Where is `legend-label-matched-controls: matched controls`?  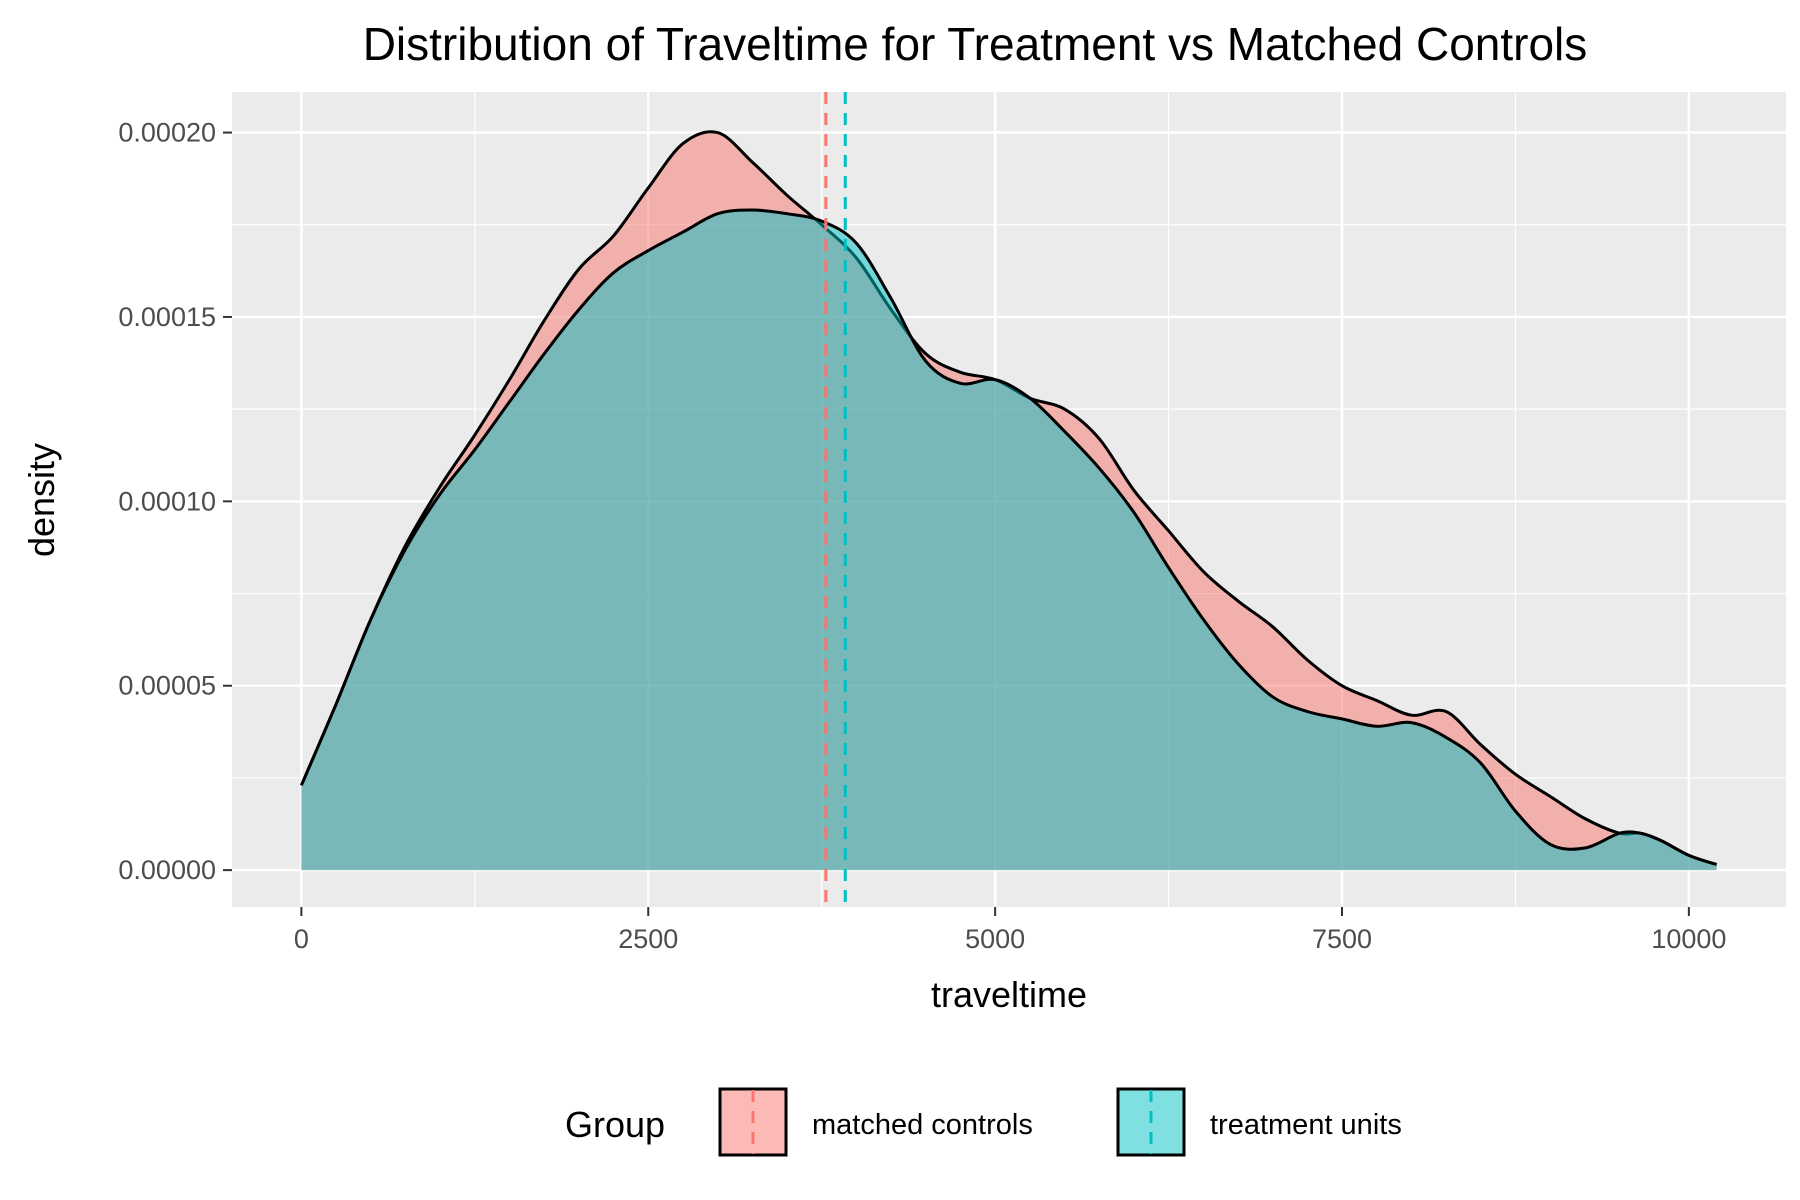
legend-label-matched-controls: matched controls is located at coordinates (922, 1125).